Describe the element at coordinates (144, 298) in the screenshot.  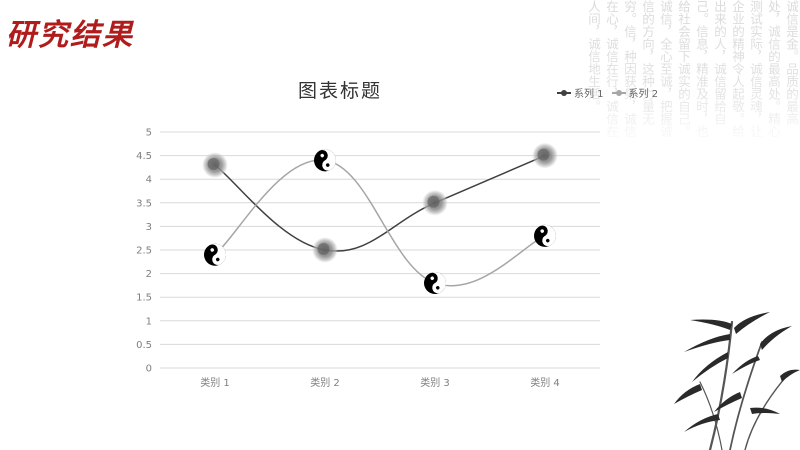
I see `y-tick-label: 1.5` at that location.